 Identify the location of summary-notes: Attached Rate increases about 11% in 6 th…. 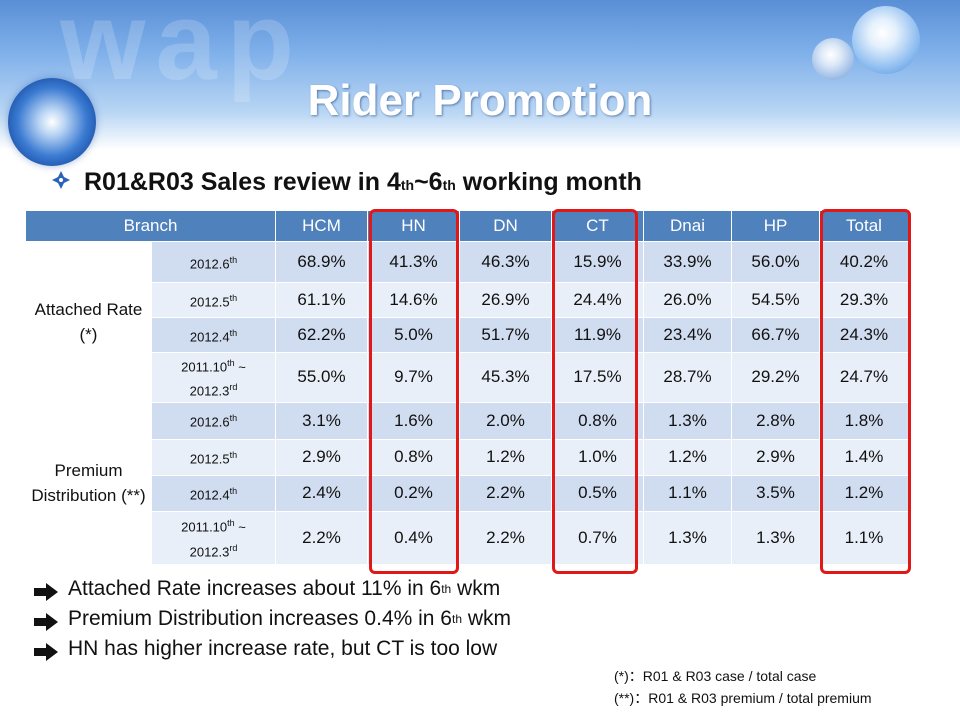
(272, 619).